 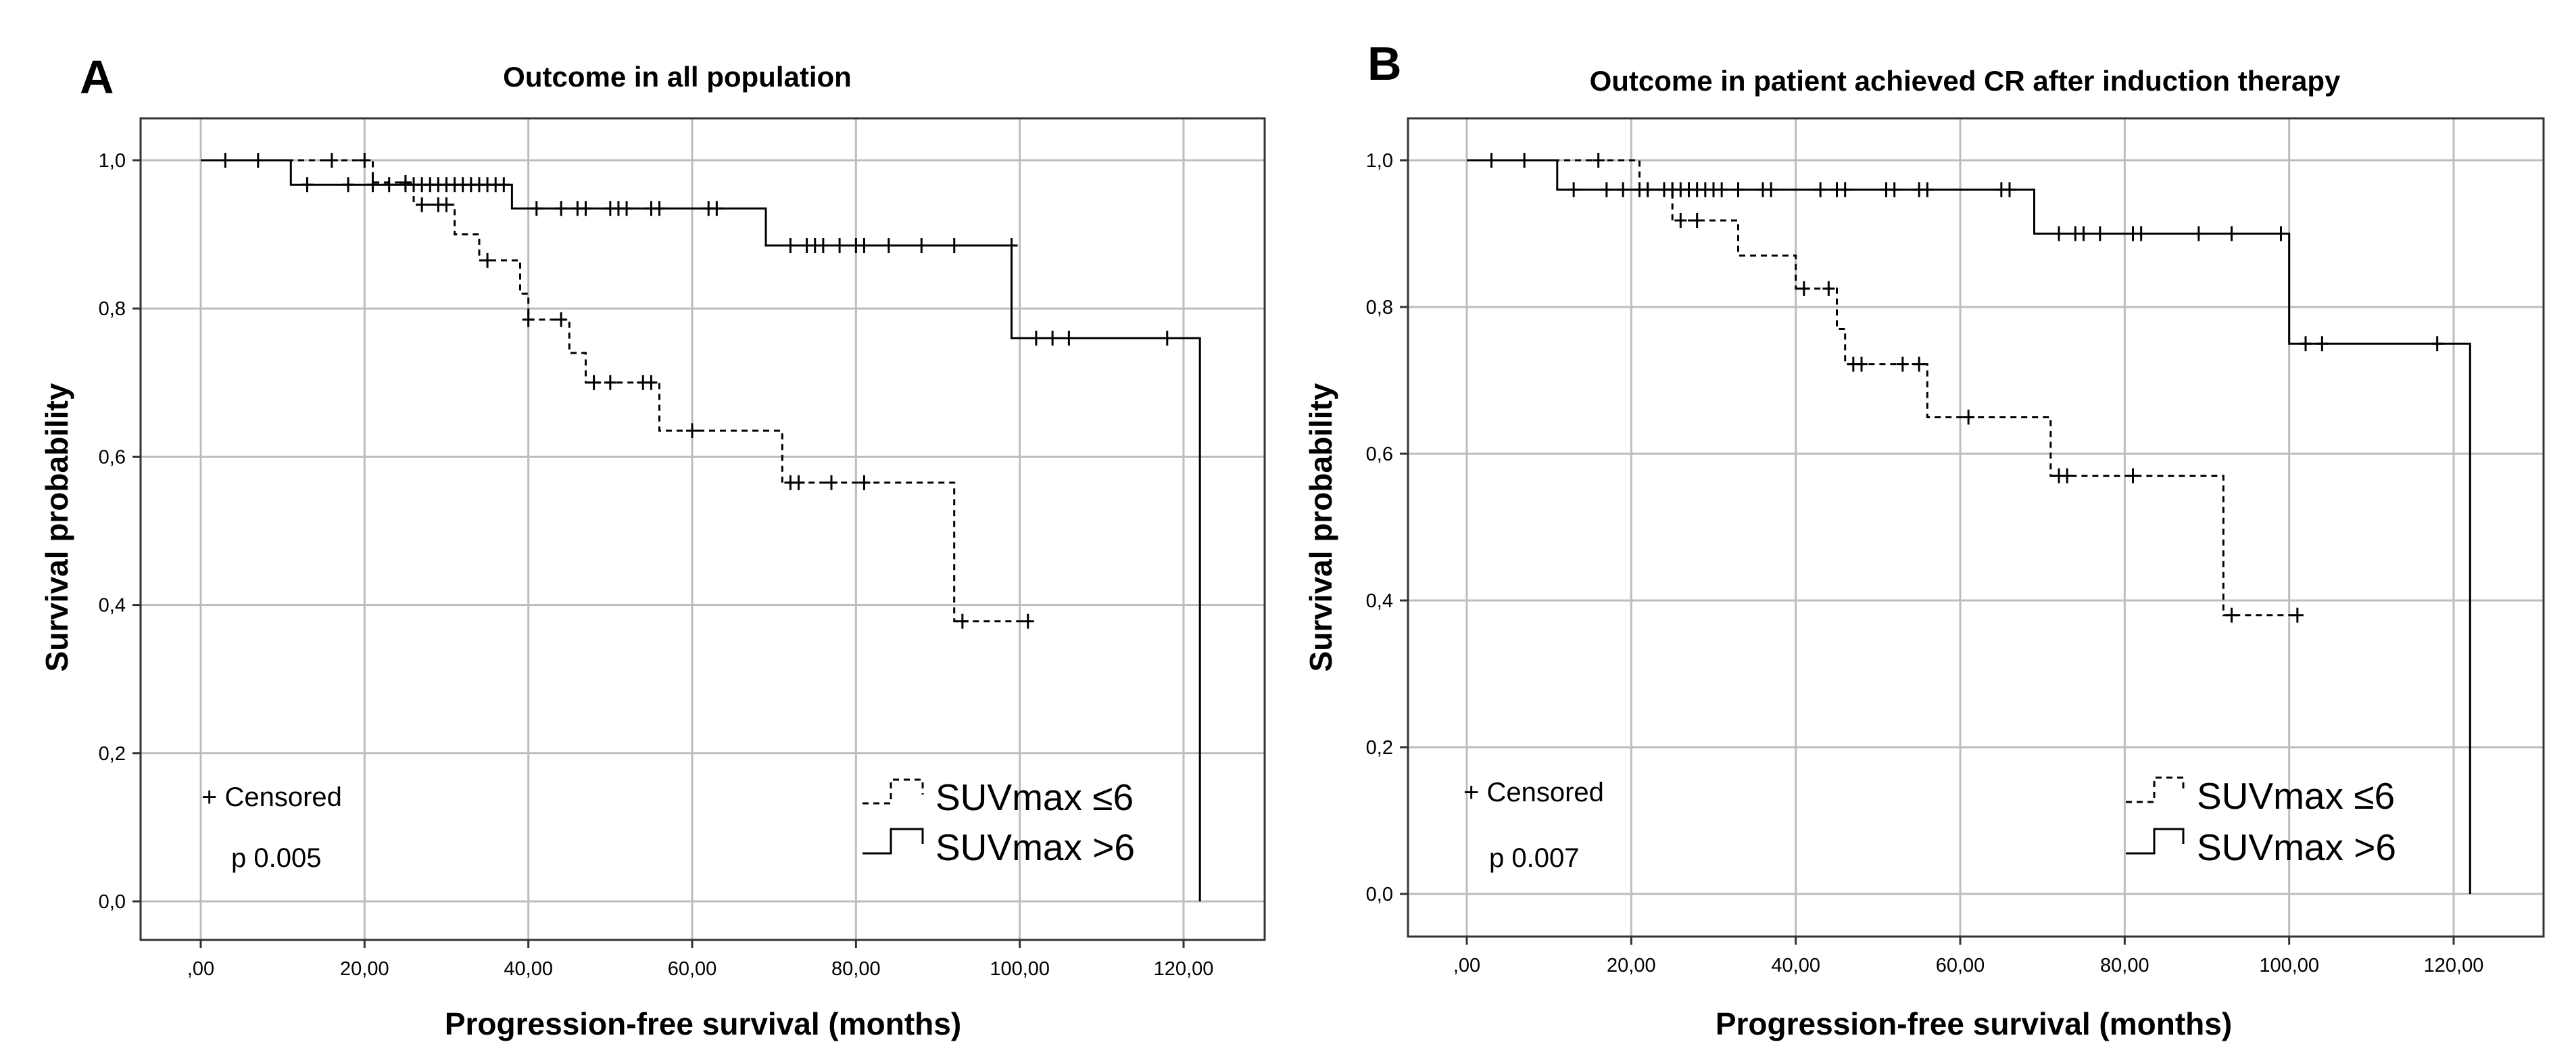 What do you see at coordinates (1533, 792) in the screenshot?
I see `censored-note: + Censored` at bounding box center [1533, 792].